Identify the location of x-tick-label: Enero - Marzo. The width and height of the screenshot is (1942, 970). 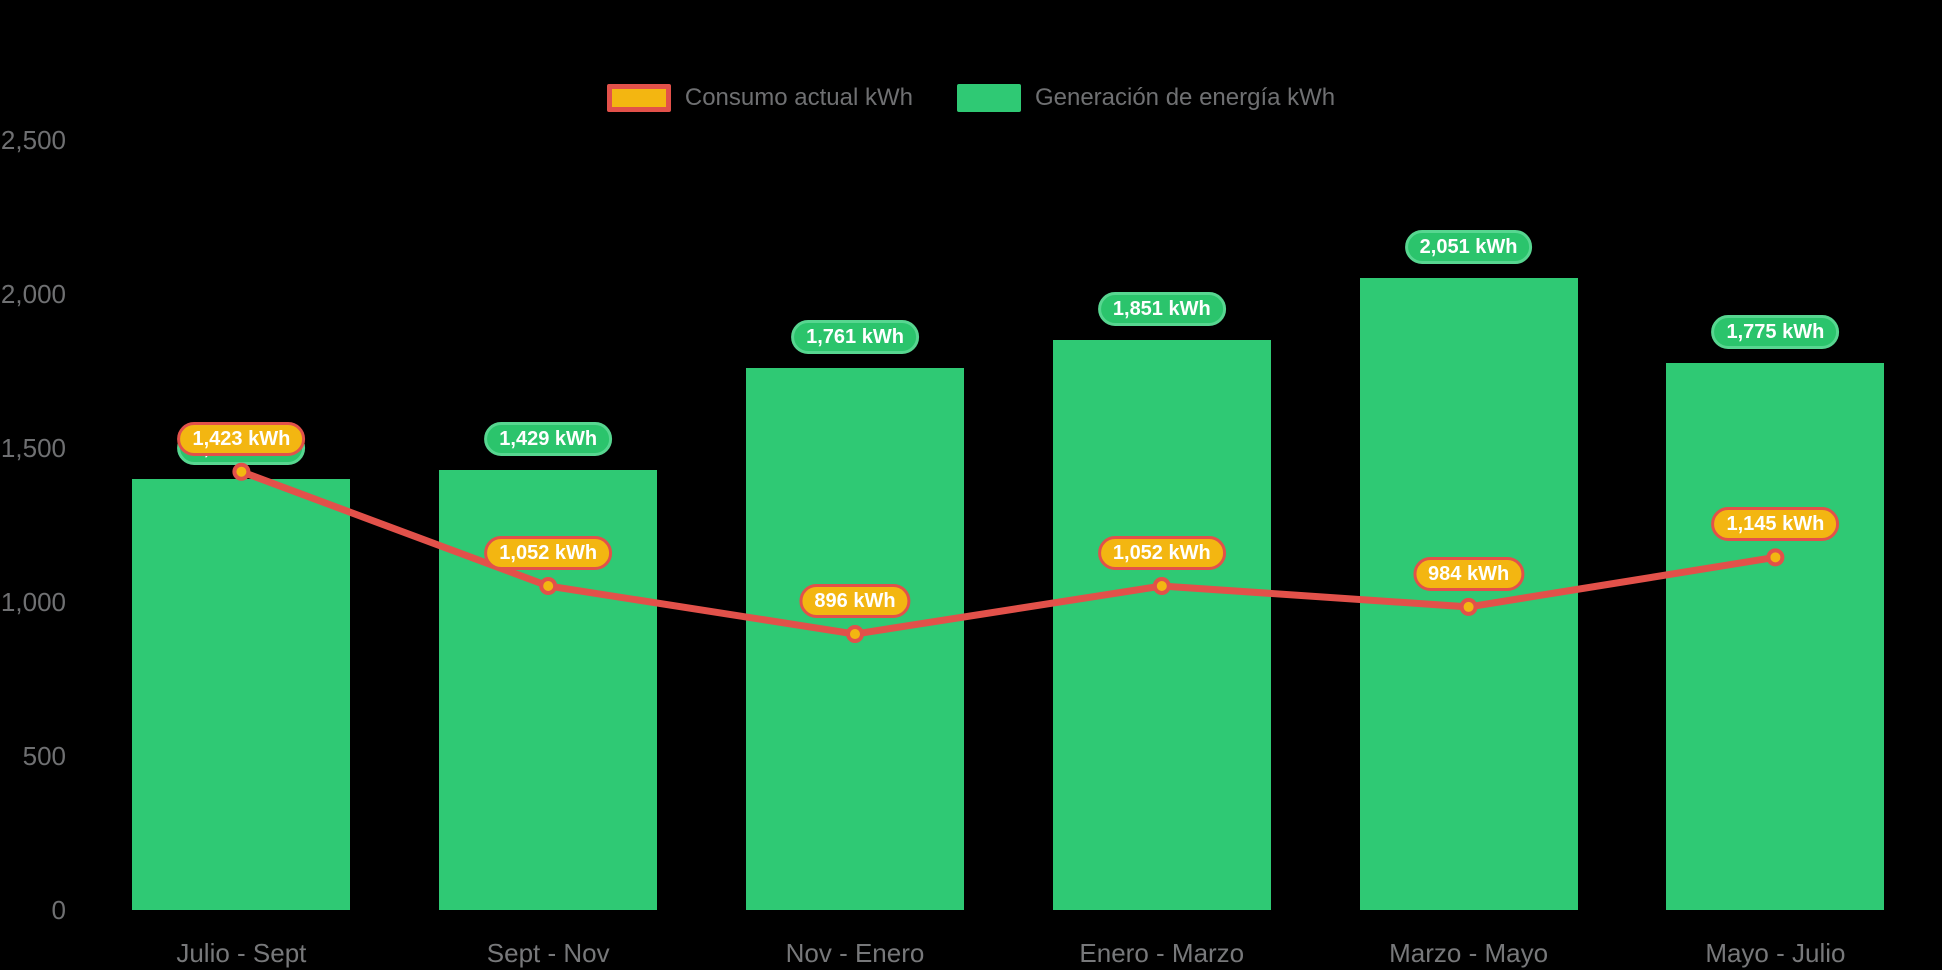
(1162, 953).